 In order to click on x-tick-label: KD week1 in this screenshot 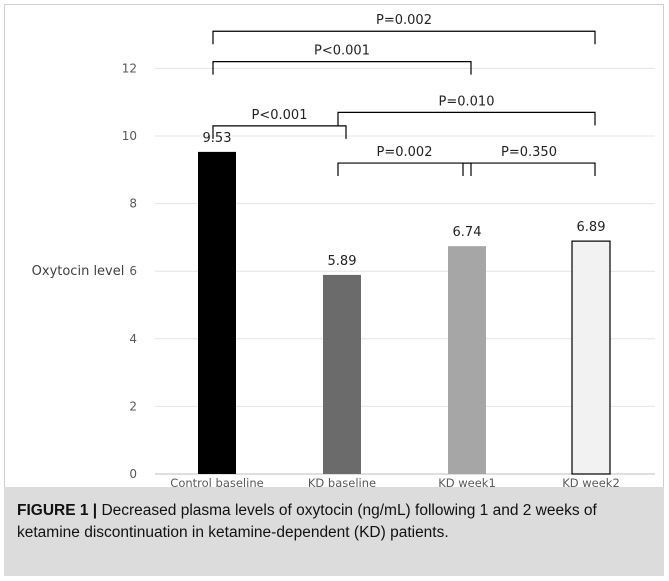, I will do `click(467, 483)`.